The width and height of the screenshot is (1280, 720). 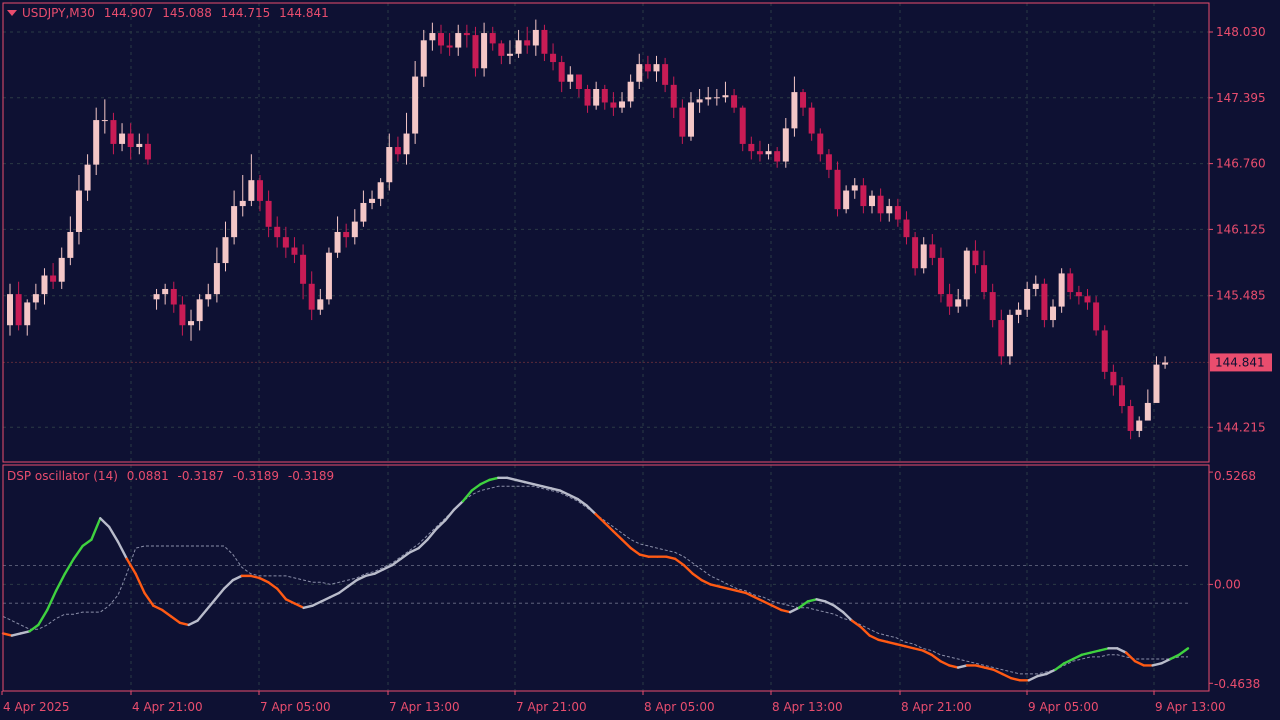 I want to click on ohlc-low: 144.715, so click(x=245, y=13).